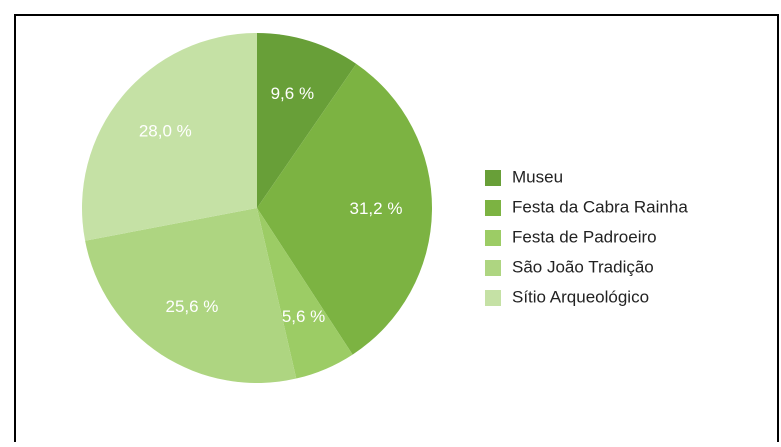  Describe the element at coordinates (600, 206) in the screenshot. I see `legend-label: Festa da Cabra Rainha` at that location.